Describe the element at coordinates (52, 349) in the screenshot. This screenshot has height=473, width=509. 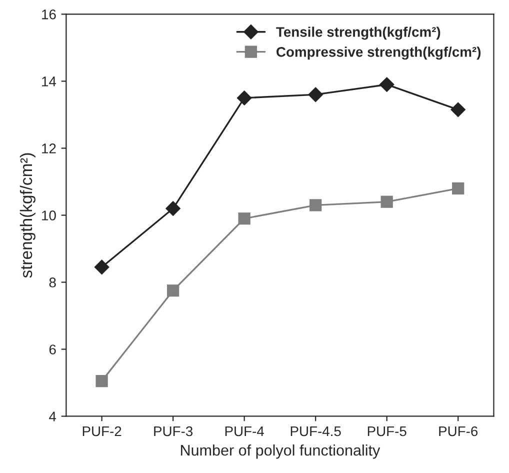
I see `y-tick-label: 6` at that location.